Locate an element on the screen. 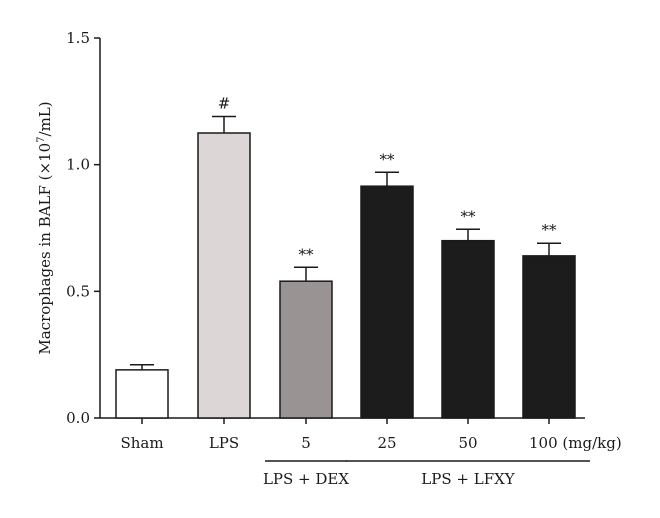  y-axis-label-exponent: 7 is located at coordinates (41, 139).